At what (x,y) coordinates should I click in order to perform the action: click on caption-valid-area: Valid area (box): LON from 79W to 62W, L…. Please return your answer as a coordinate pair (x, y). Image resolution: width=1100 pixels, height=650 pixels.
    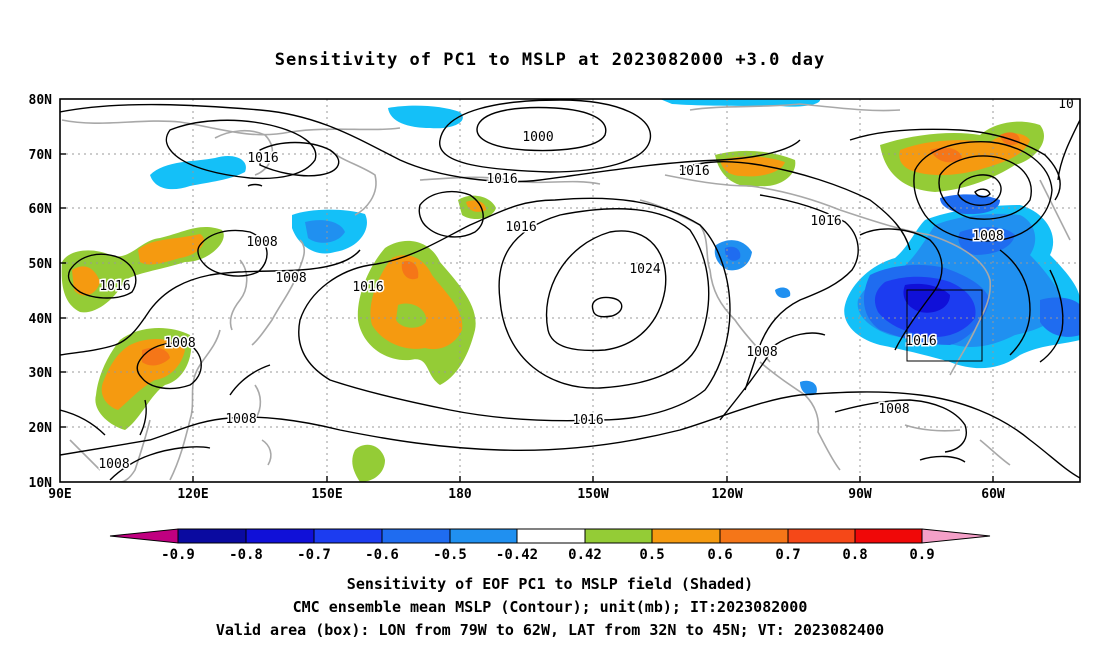
    Looking at the image, I should click on (550, 630).